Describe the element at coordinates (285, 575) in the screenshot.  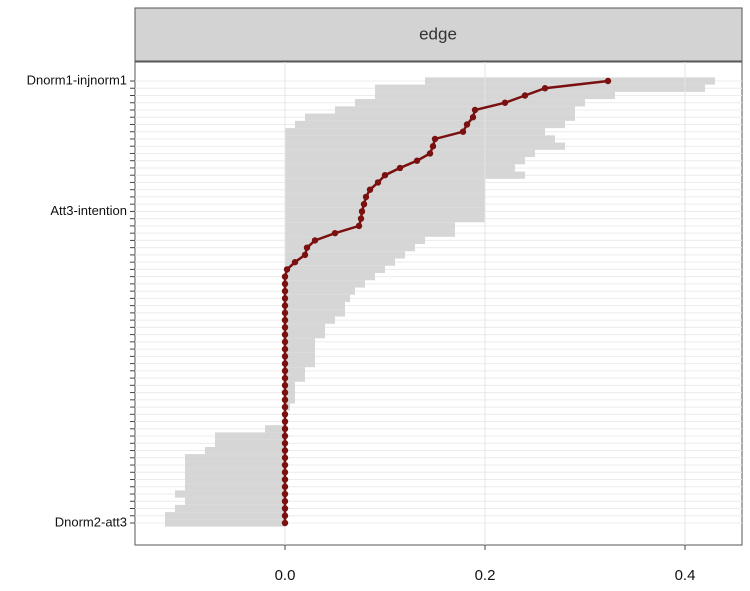
I see `x-tick-label: 0.0` at that location.